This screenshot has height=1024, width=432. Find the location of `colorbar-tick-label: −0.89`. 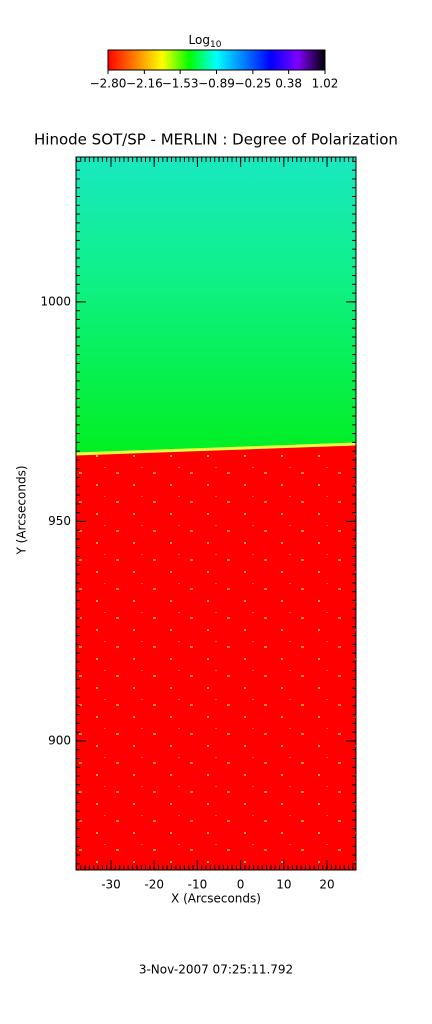

colorbar-tick-label: −0.89 is located at coordinates (216, 84).